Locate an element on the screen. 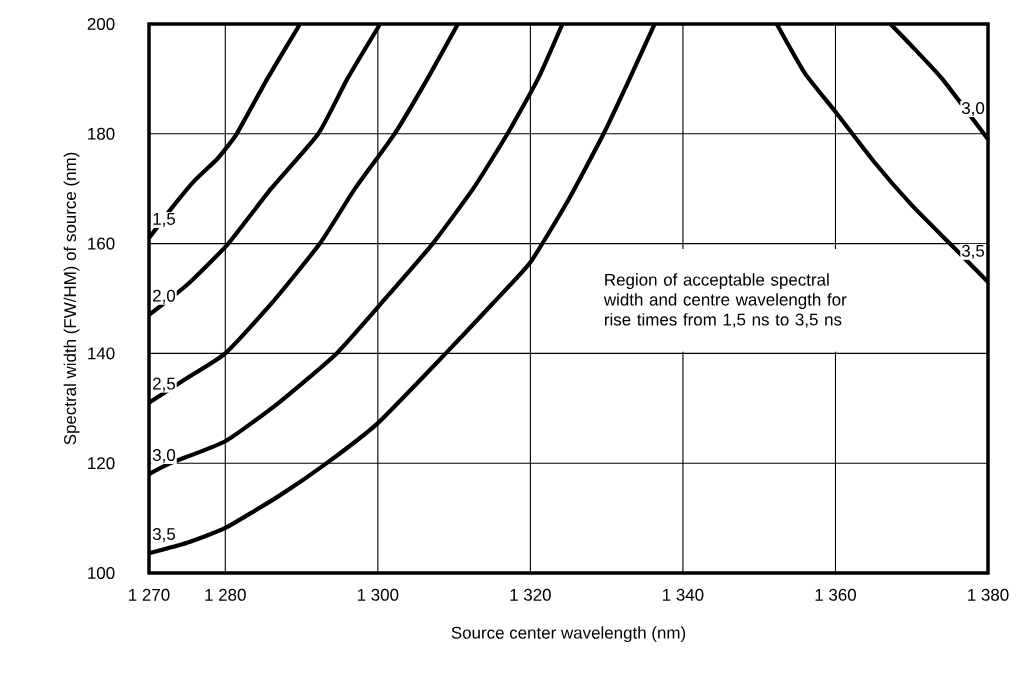 The width and height of the screenshot is (1020, 673). x-axis-title: Source center wavelength (nm) is located at coordinates (568, 634).